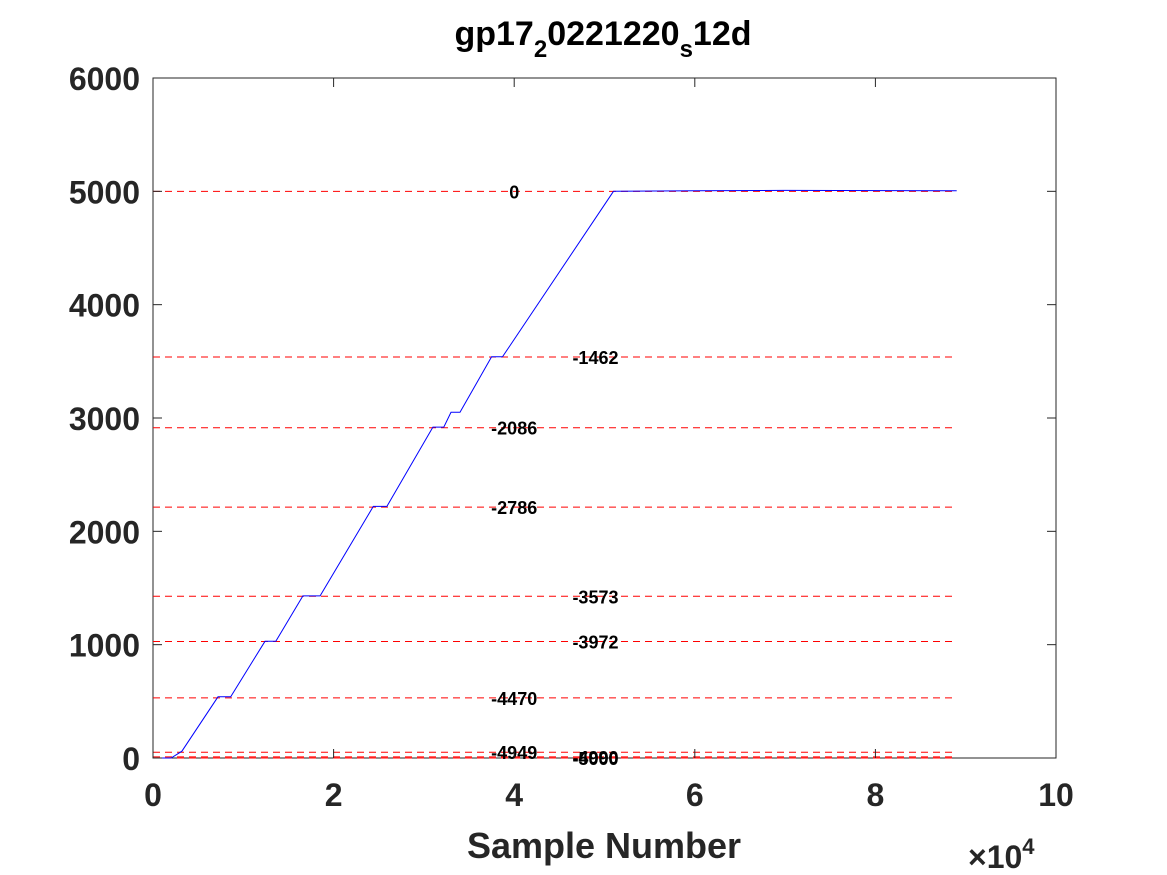 The height and width of the screenshot is (875, 1167). What do you see at coordinates (1028, 846) in the screenshot?
I see `x-exponent-power: 4` at bounding box center [1028, 846].